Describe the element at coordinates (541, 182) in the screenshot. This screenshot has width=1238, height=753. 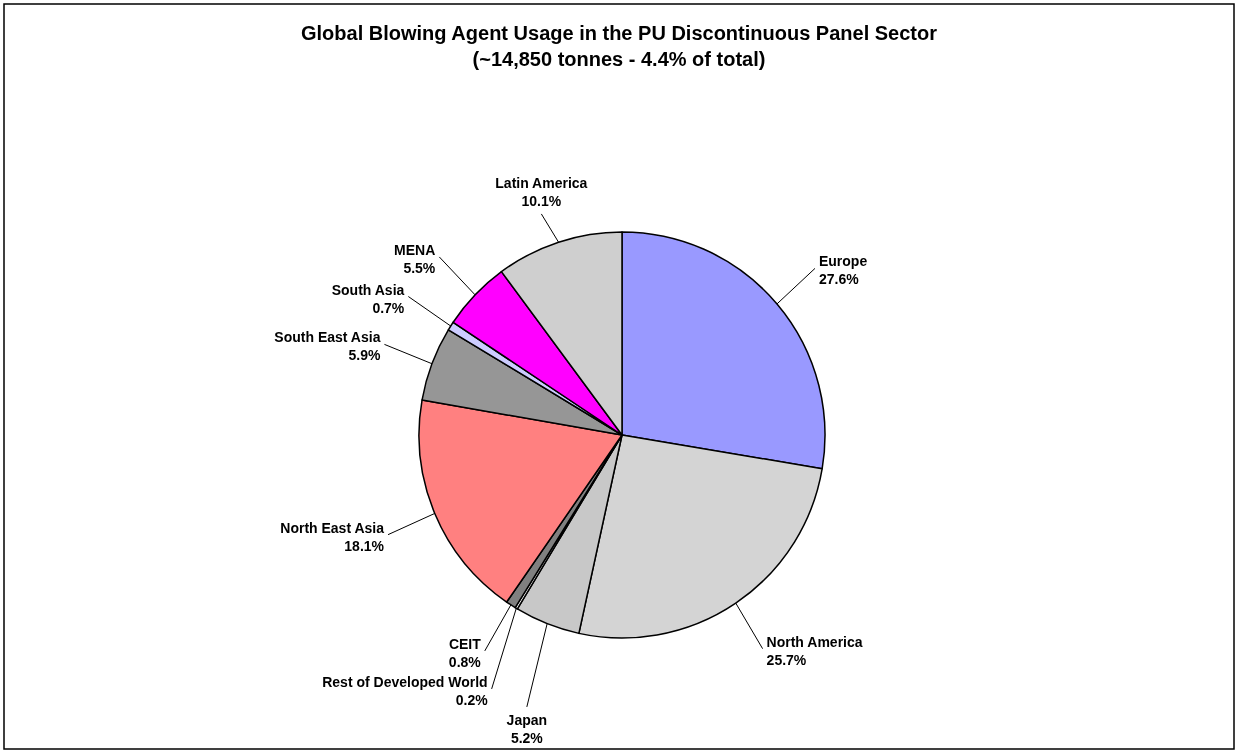
I see `slice-label: Latin America` at that location.